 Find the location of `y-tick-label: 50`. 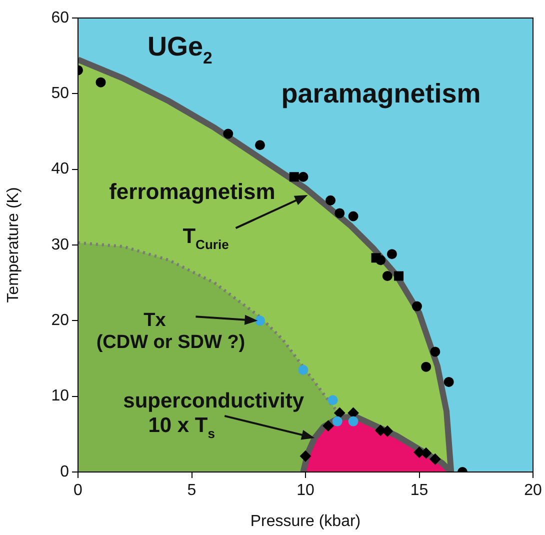

y-tick-label: 50 is located at coordinates (60, 93).